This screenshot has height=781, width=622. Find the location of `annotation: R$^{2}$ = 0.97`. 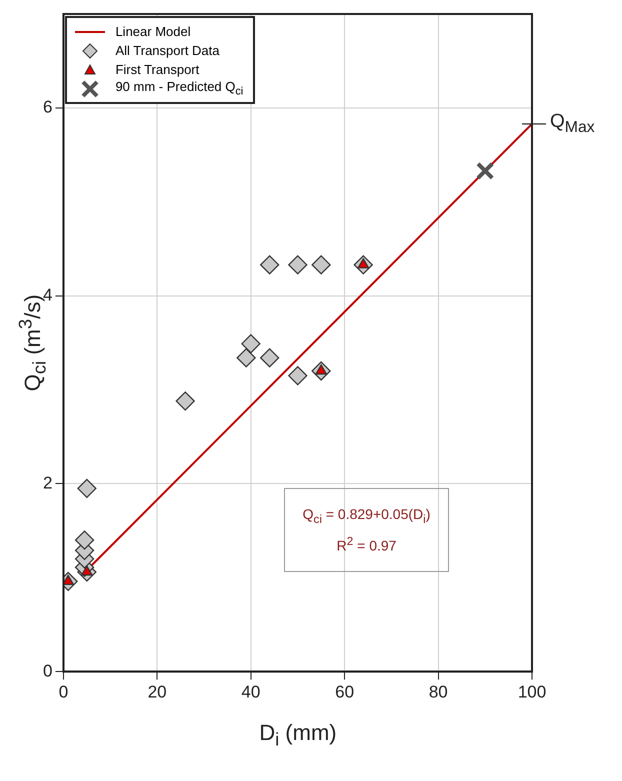

annotation: R$^{2}$ = 0.97 is located at coordinates (367, 545).